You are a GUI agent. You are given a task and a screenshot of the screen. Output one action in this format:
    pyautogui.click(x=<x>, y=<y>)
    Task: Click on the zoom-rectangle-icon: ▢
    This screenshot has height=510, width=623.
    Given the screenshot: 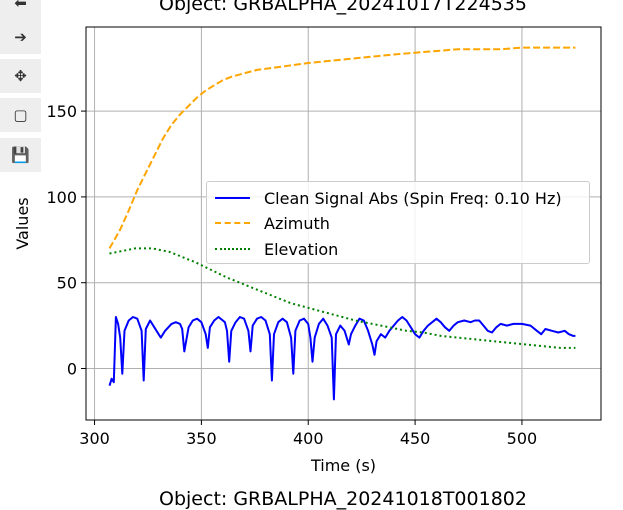 What is the action you would take?
    pyautogui.click(x=20, y=115)
    